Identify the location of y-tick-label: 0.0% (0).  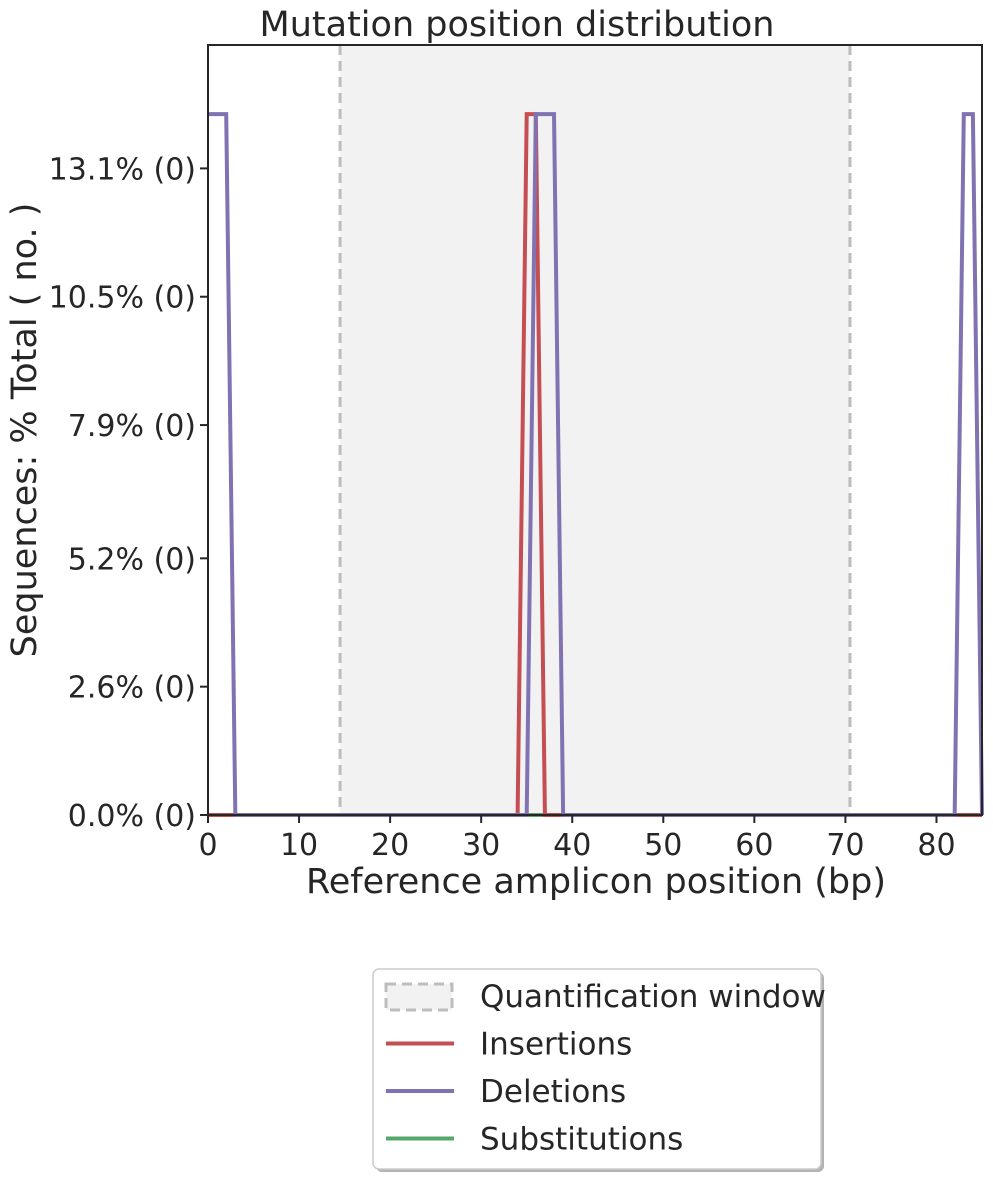
(132, 816).